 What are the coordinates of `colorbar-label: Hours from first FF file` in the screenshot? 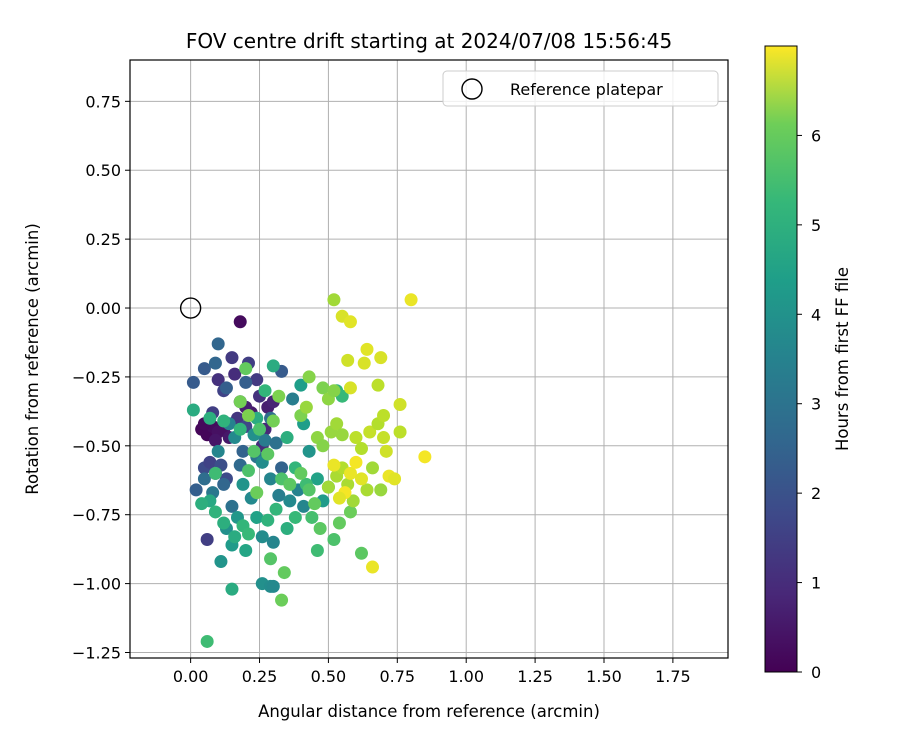 It's located at (842, 359).